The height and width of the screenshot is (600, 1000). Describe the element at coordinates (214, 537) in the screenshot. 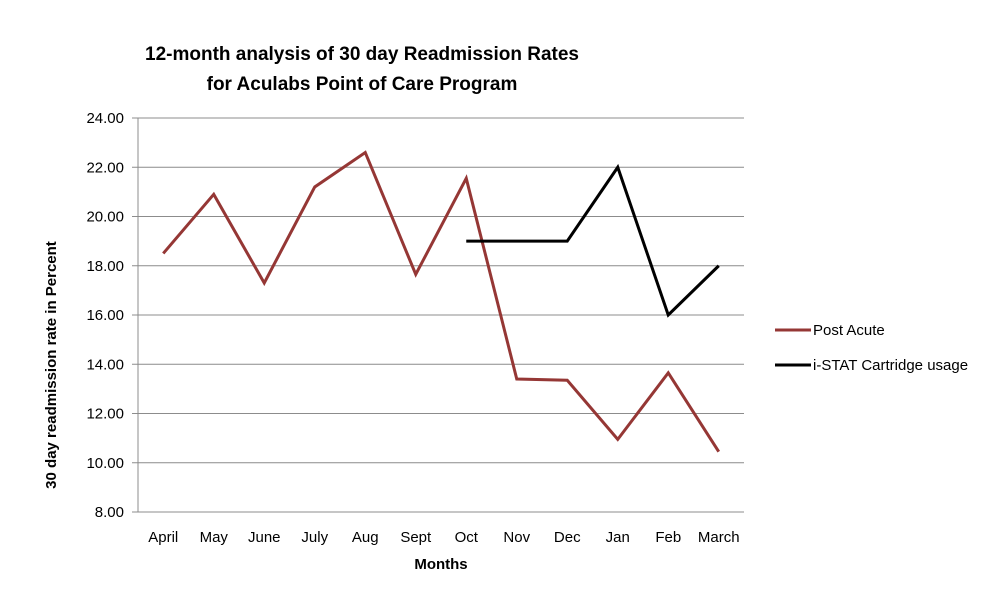

I see `x-tick-label: May` at that location.